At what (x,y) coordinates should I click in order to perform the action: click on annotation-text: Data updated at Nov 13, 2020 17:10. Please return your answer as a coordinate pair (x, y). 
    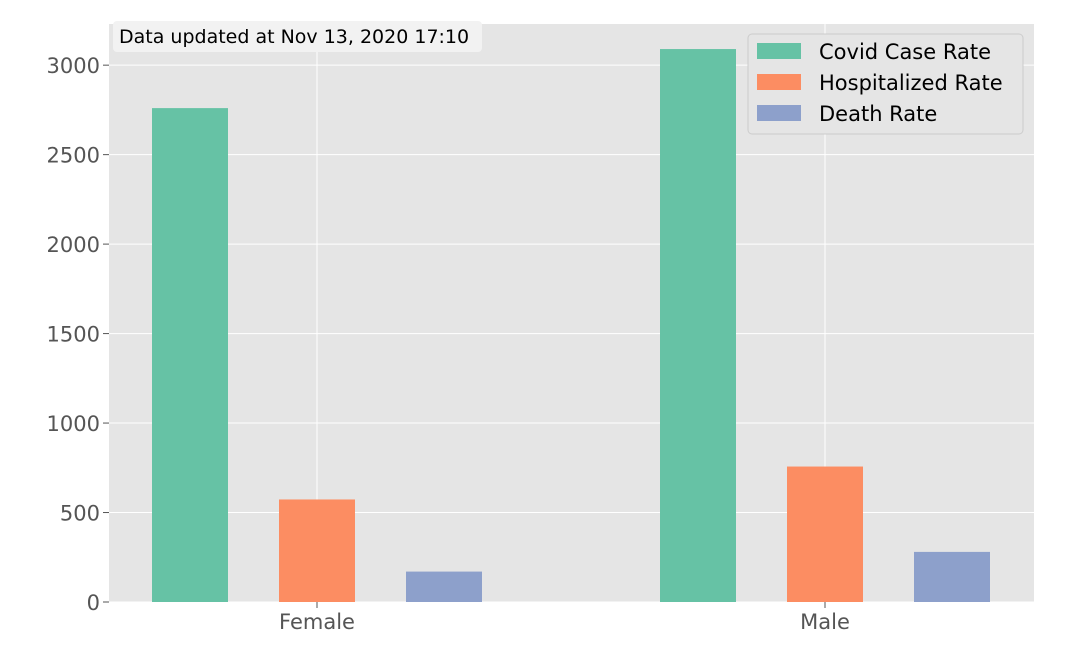
    Looking at the image, I should click on (294, 37).